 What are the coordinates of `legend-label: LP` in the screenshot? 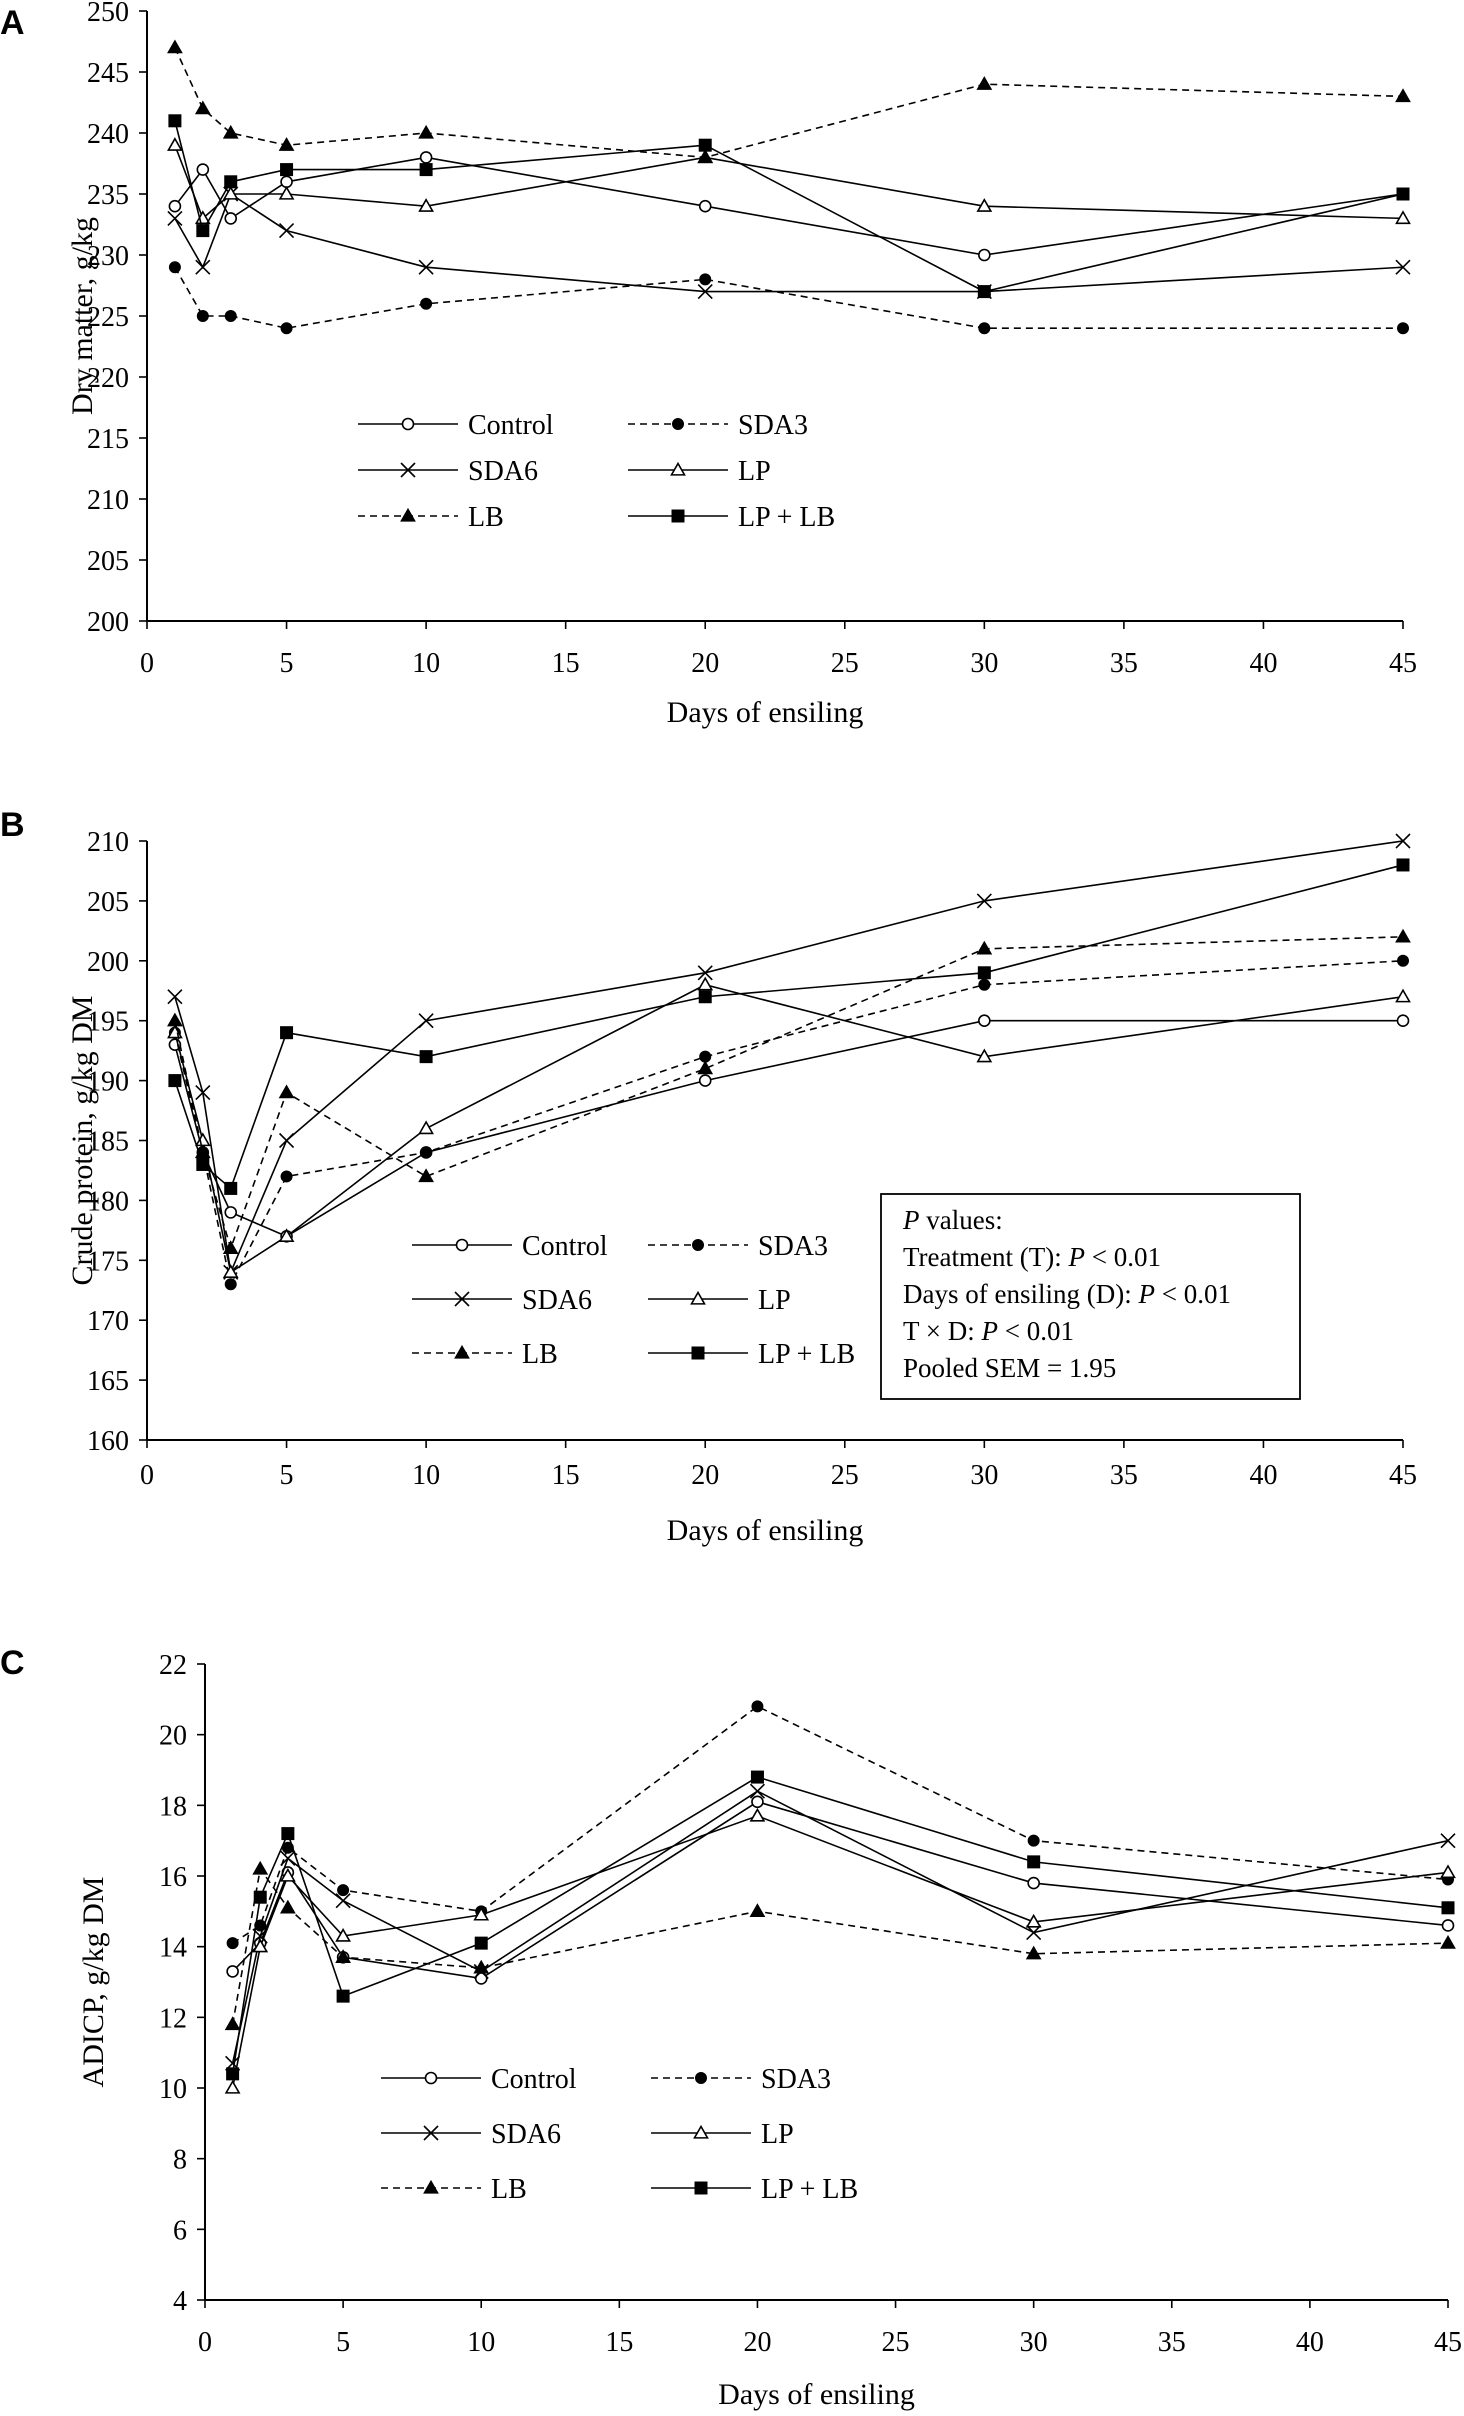 It's located at (777, 2134).